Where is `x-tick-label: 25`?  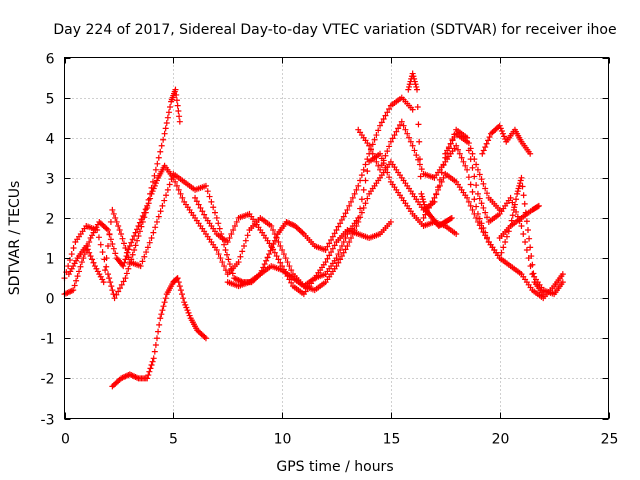 x-tick-label: 25 is located at coordinates (610, 440).